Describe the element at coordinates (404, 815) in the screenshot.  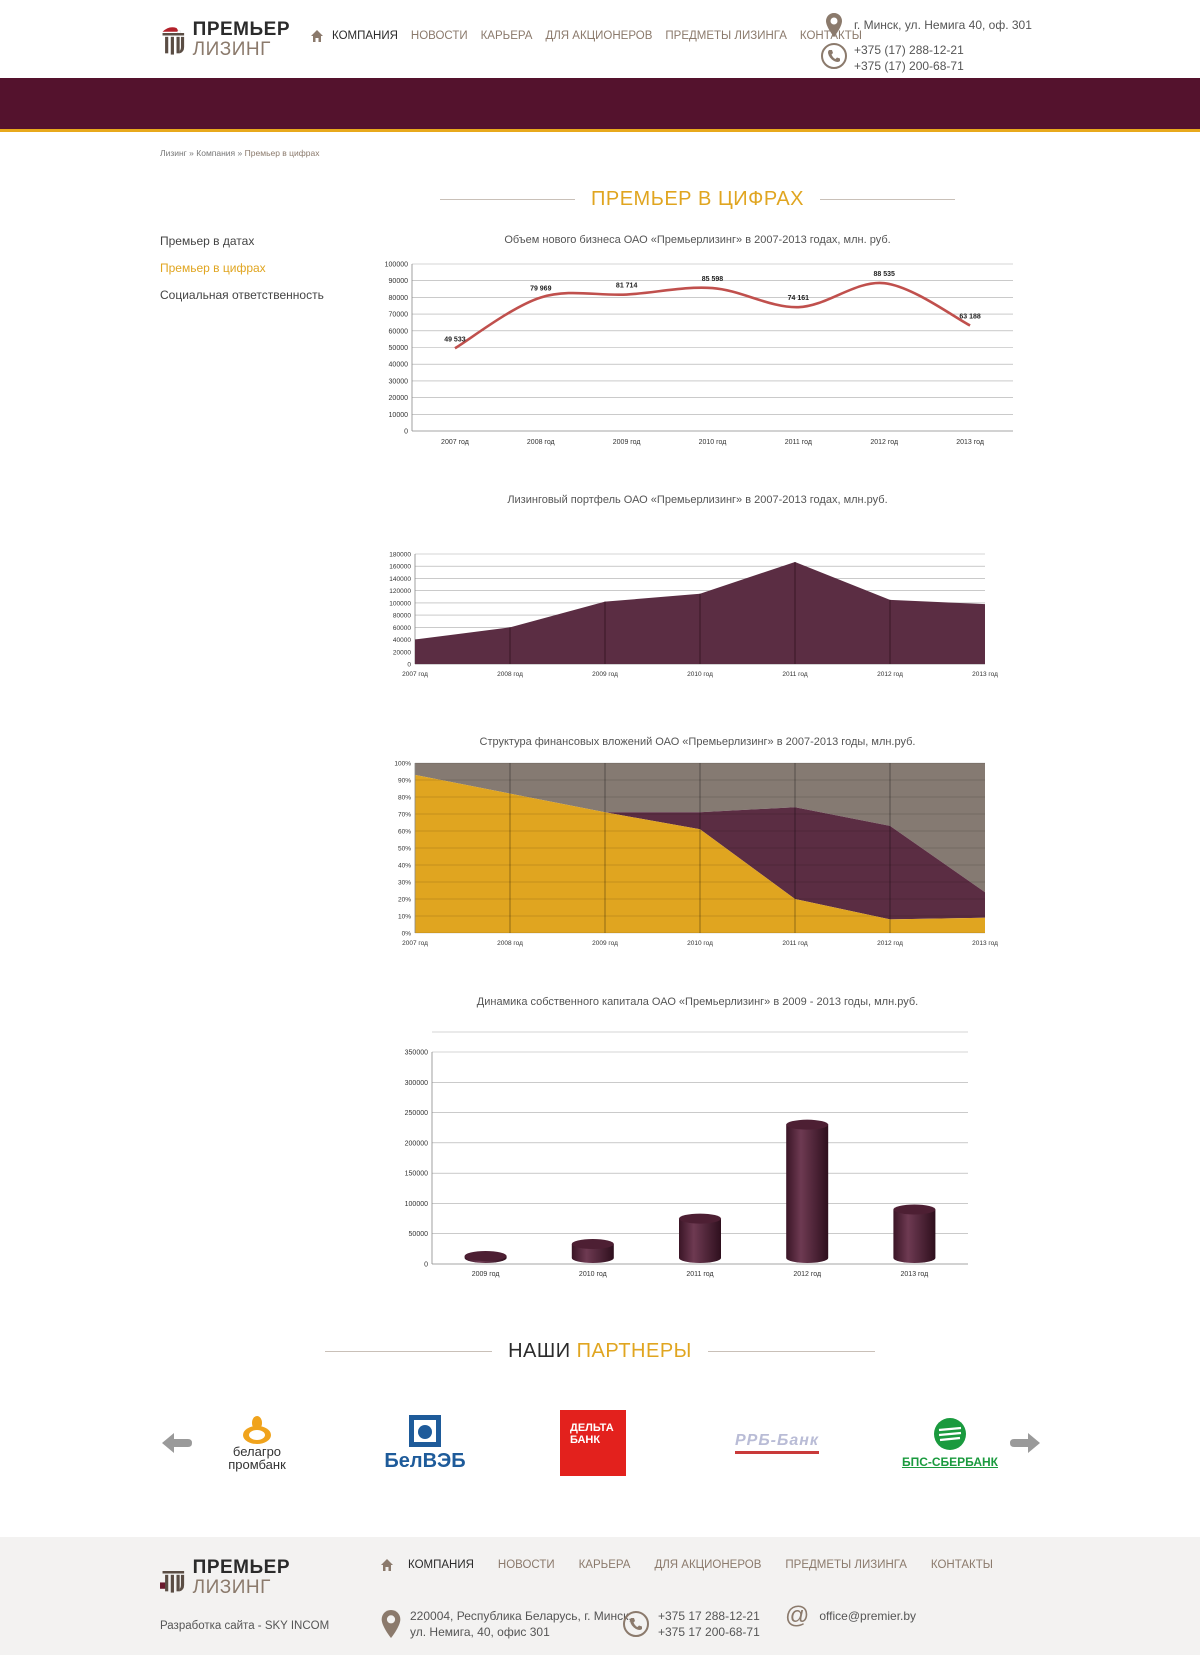
I see `y-tick-label: 70%` at that location.